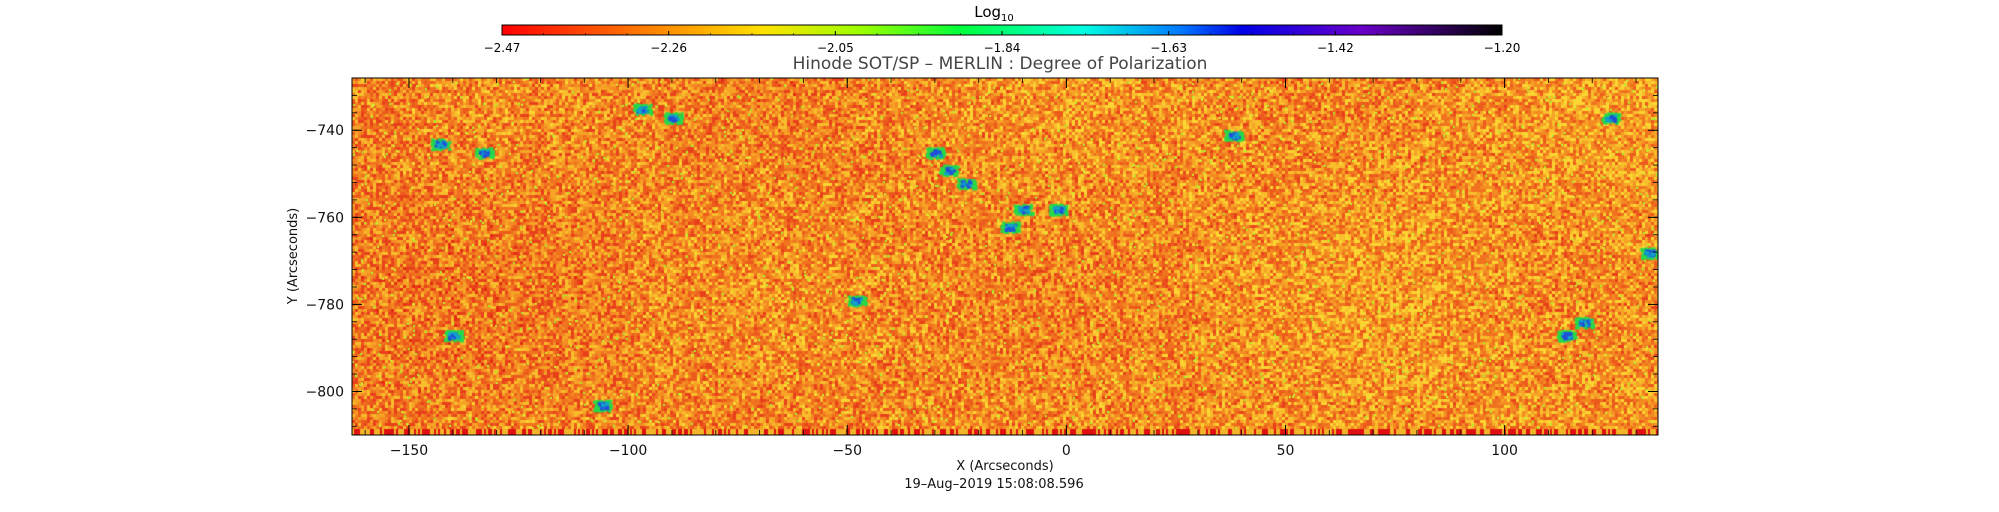 The height and width of the screenshot is (512, 1999). Describe the element at coordinates (835, 48) in the screenshot. I see `colorbar-tick-label: −2.05` at that location.